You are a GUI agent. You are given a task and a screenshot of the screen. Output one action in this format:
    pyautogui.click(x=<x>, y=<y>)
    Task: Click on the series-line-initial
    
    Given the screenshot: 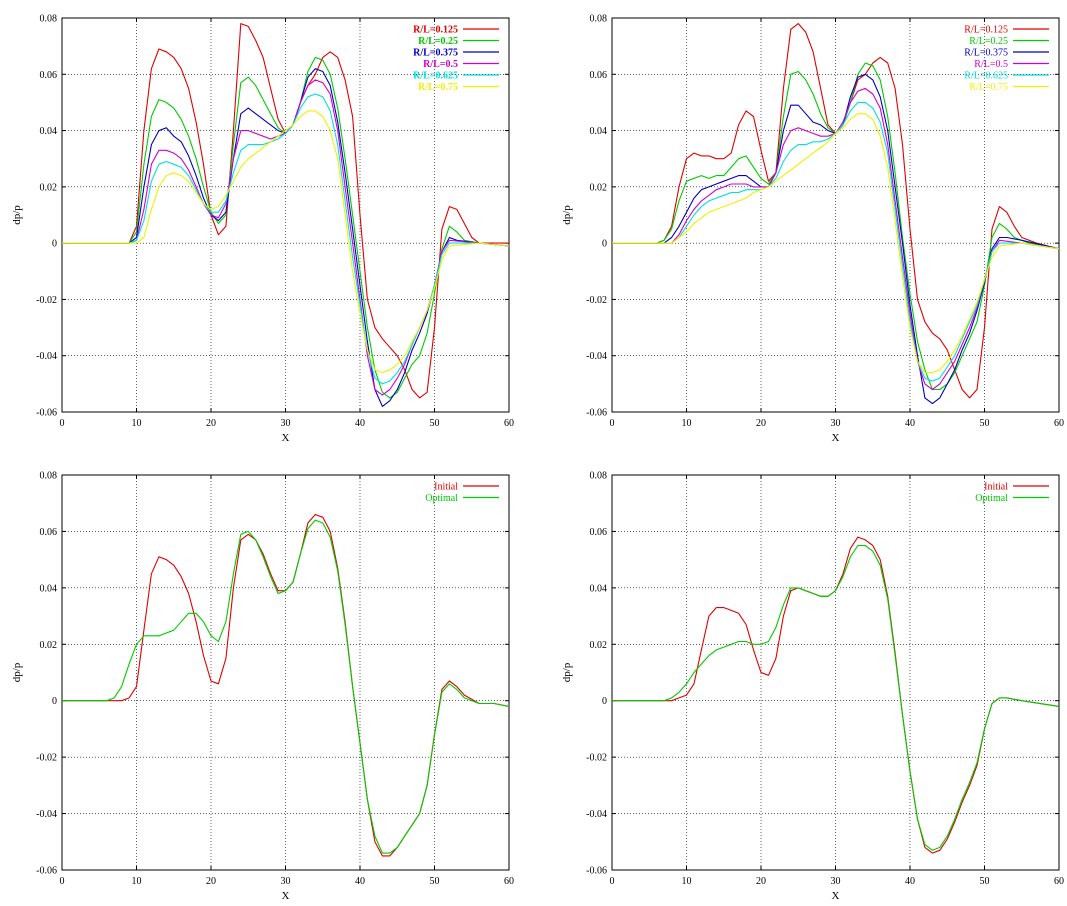 What is the action you would take?
    pyautogui.click(x=836, y=695)
    